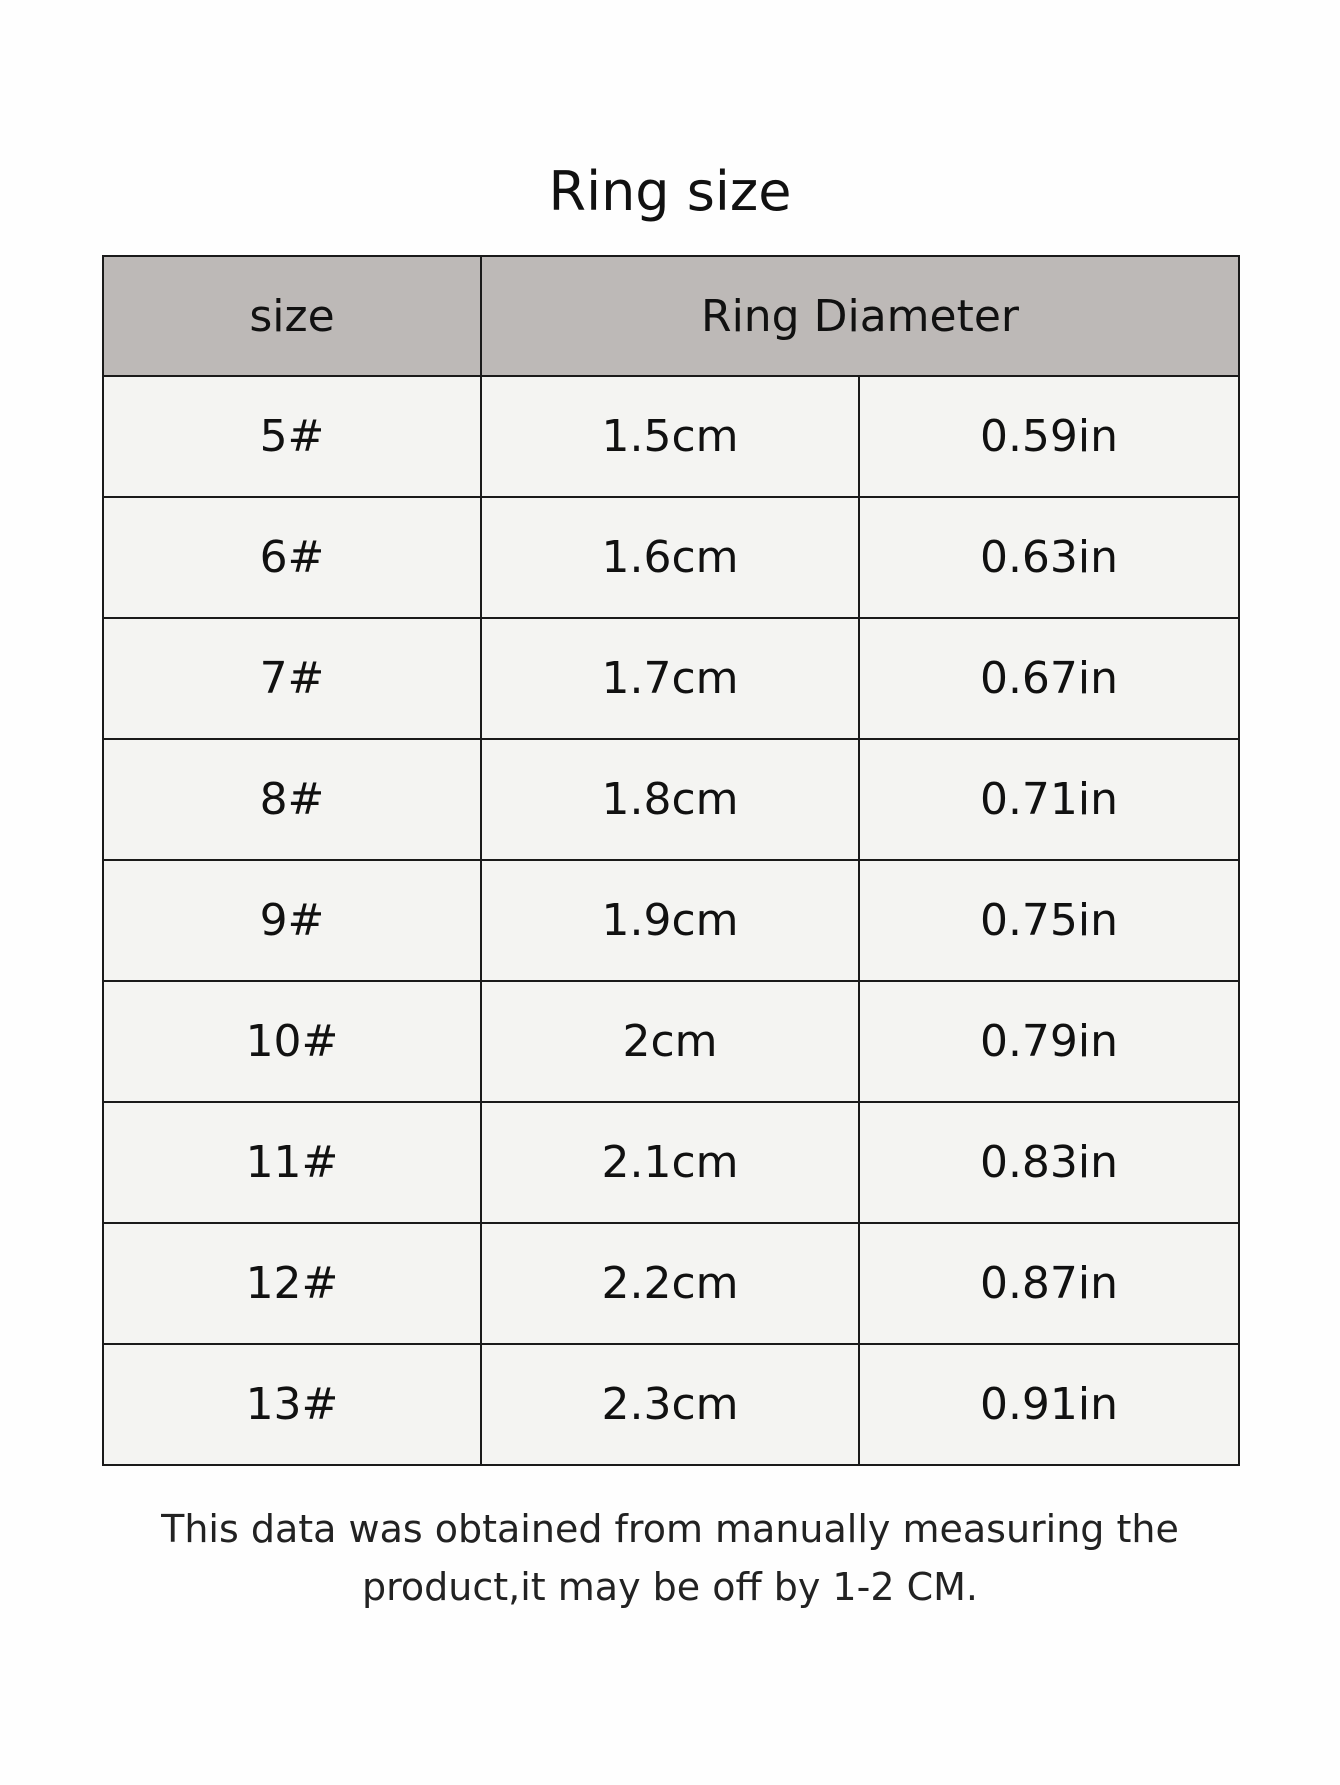  Describe the element at coordinates (1049, 1404) in the screenshot. I see `cell-in: 0.91in` at that location.